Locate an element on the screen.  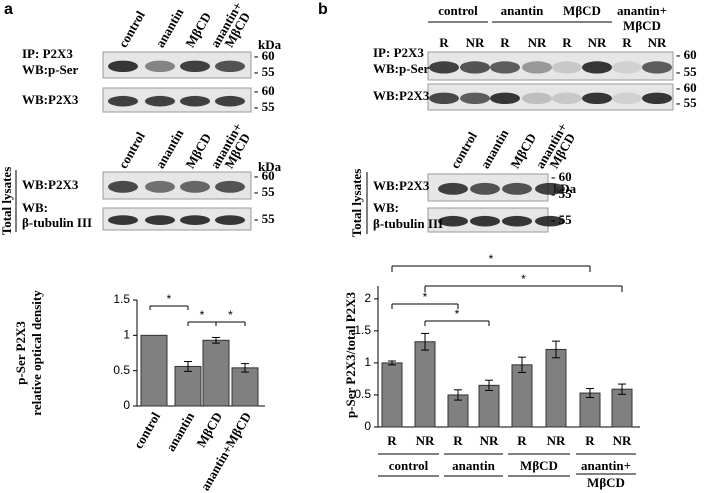
panel-label: b is located at coordinates (323, 9).